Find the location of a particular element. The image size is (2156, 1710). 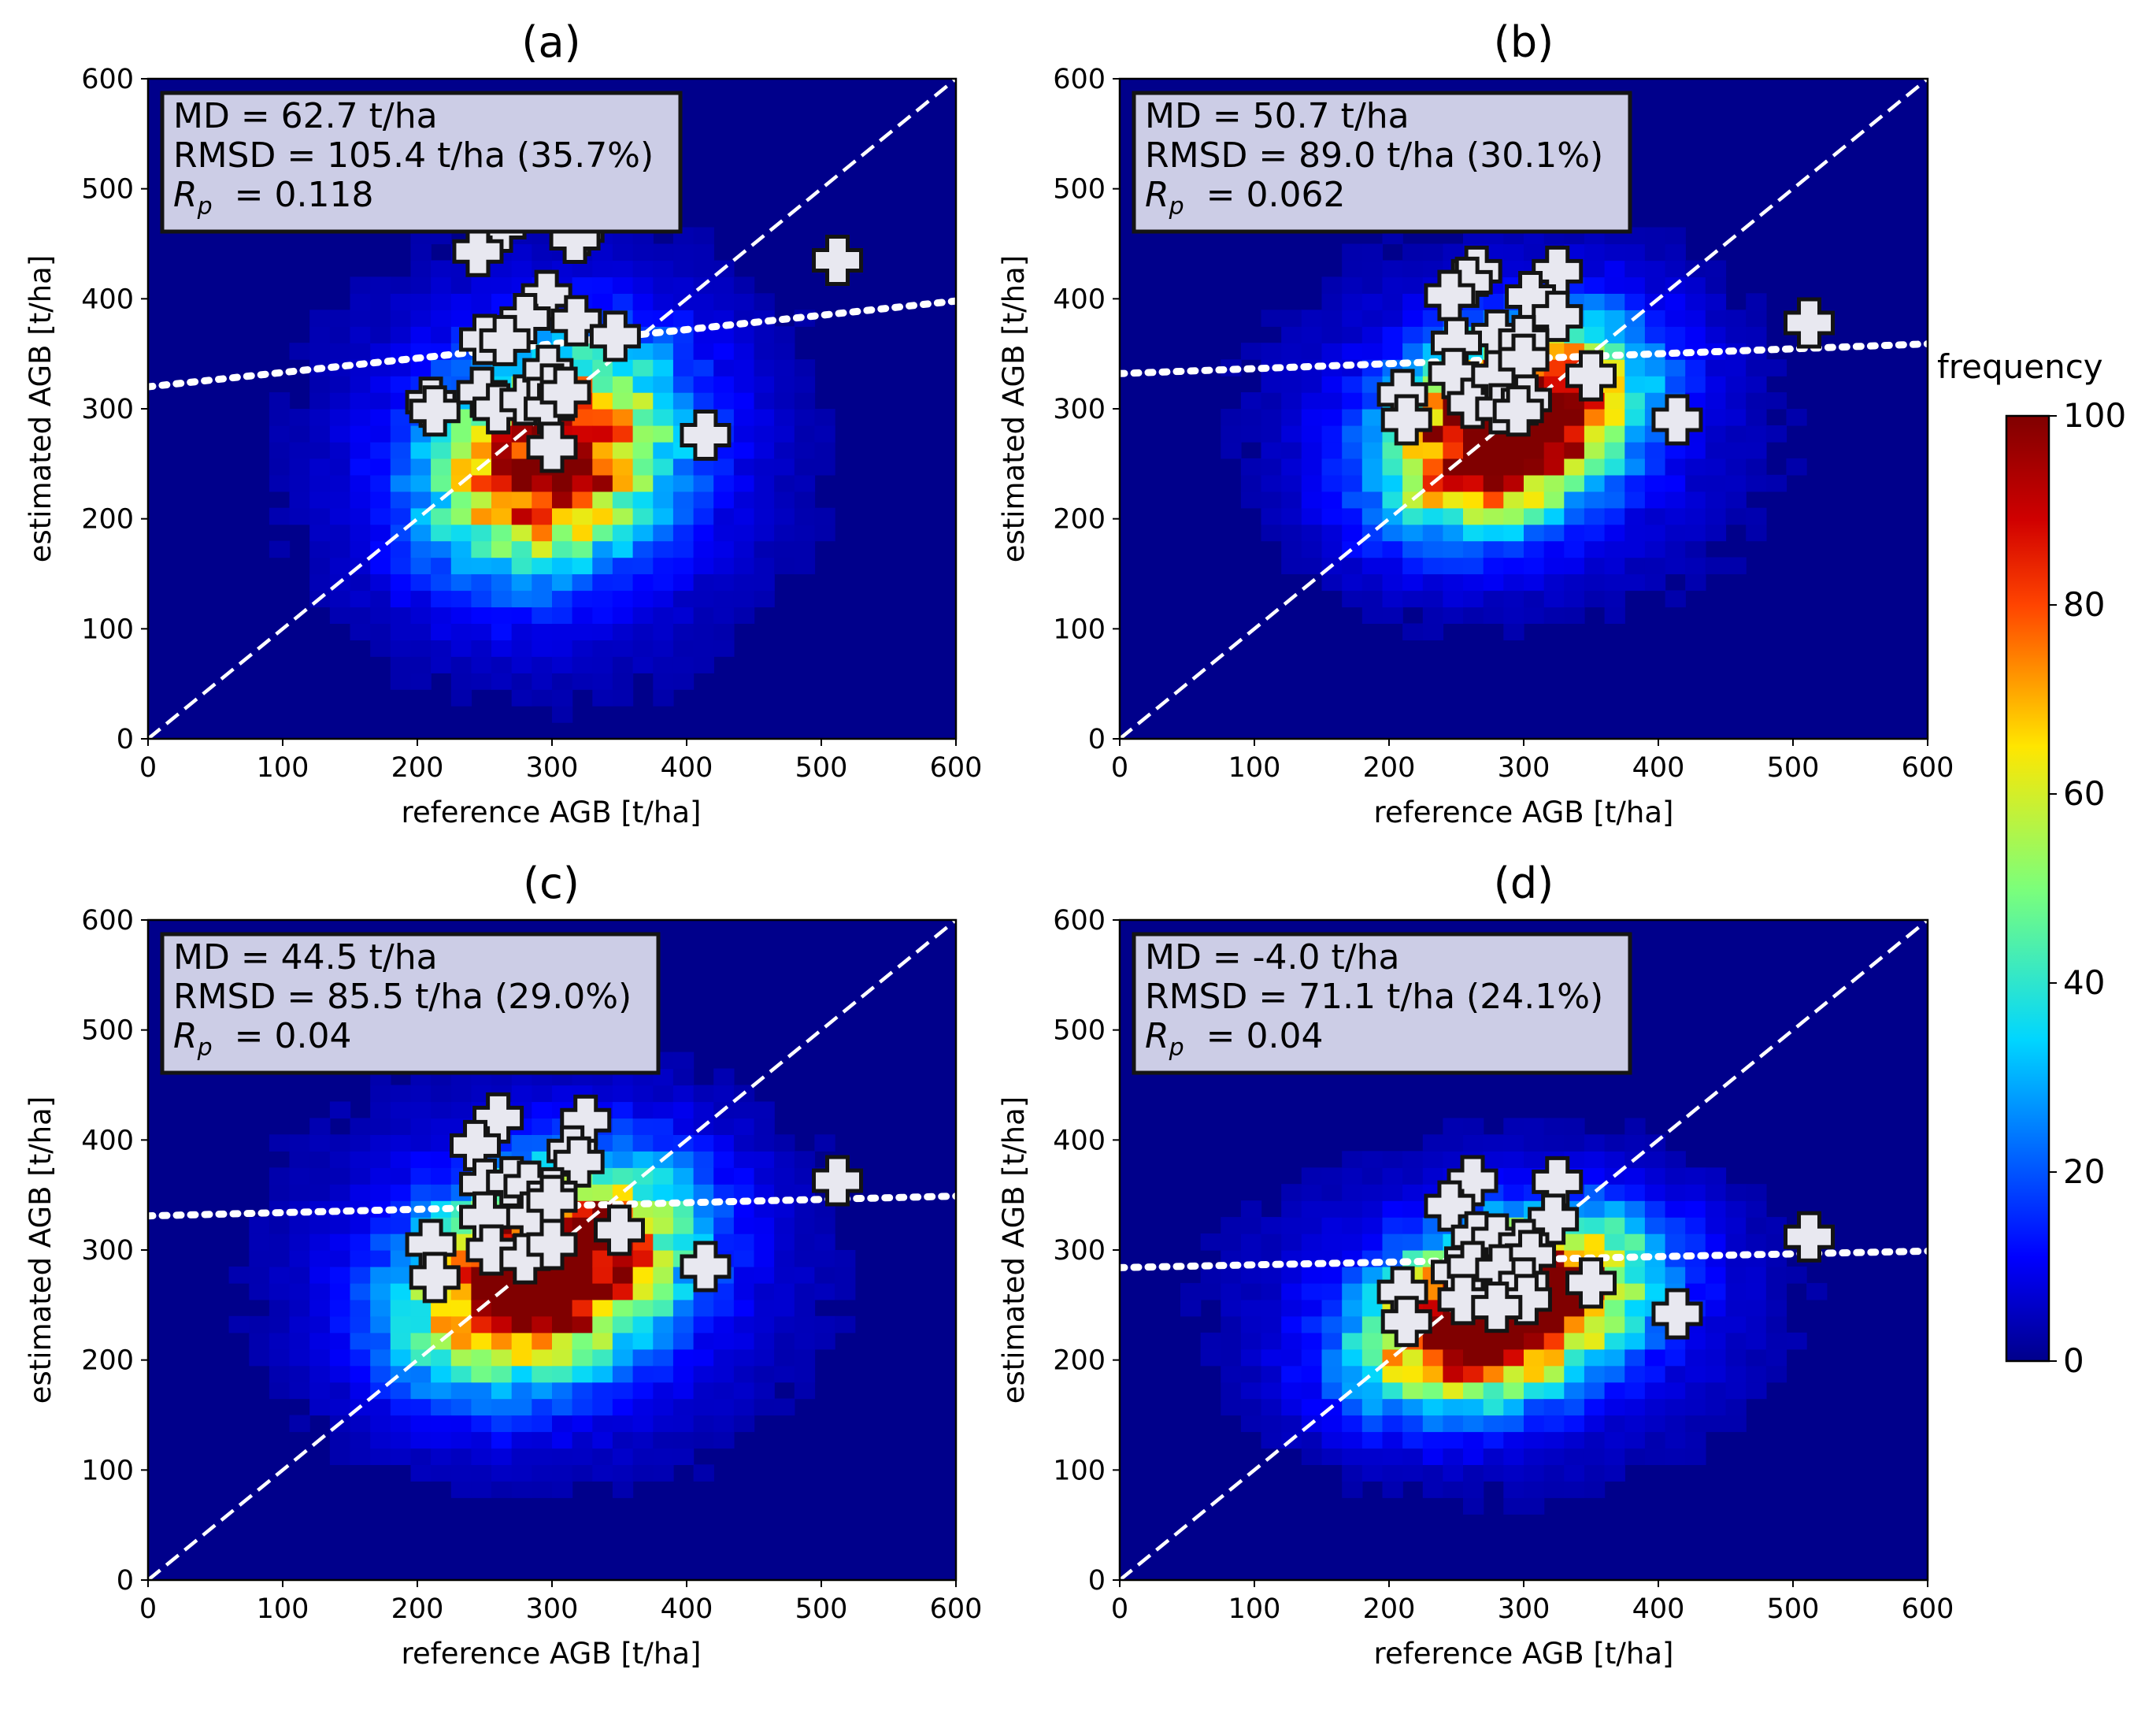

x-tick-label: 100 is located at coordinates (283, 1609).